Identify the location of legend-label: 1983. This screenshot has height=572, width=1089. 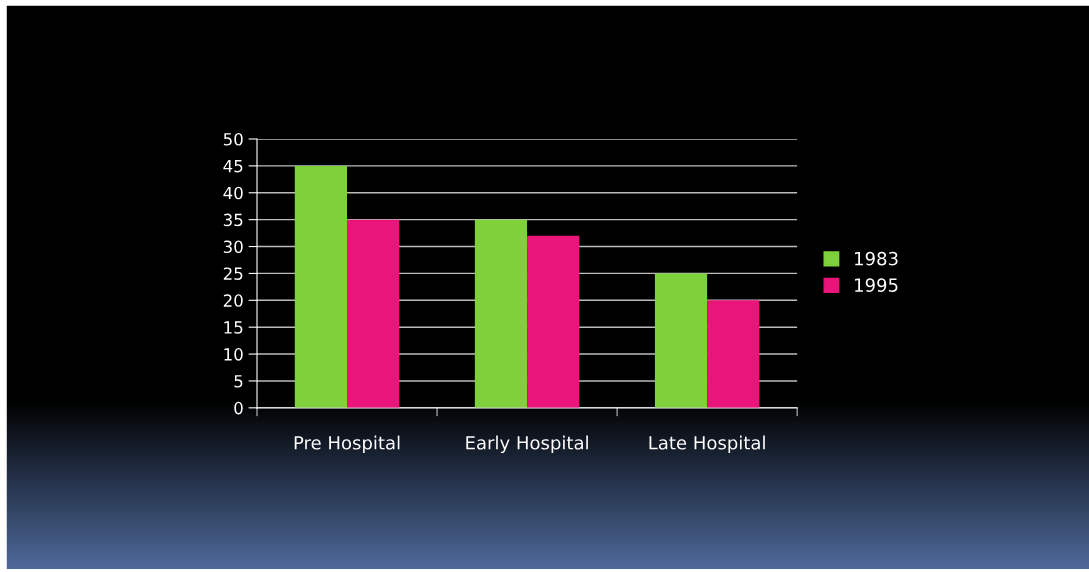
(876, 258).